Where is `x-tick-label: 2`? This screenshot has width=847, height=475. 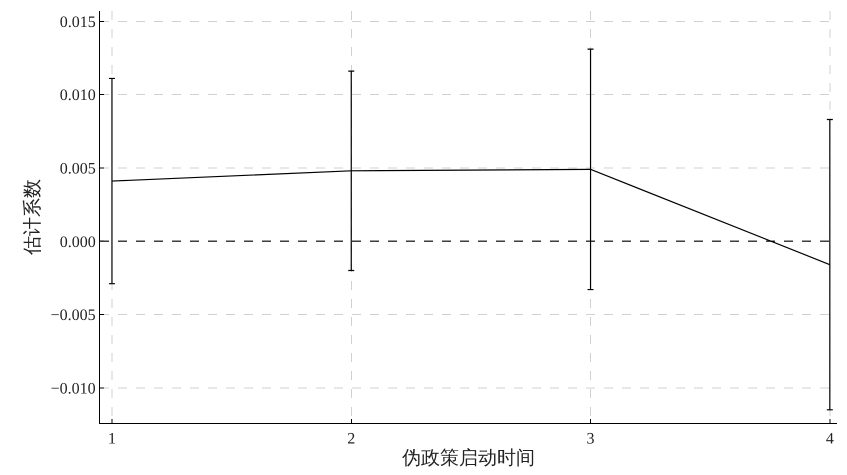 x-tick-label: 2 is located at coordinates (351, 439).